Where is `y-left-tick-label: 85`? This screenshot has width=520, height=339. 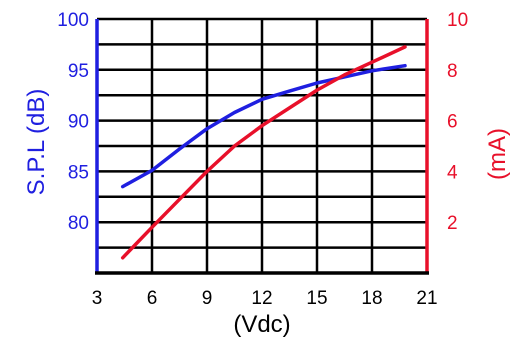
y-left-tick-label: 85 is located at coordinates (78, 172).